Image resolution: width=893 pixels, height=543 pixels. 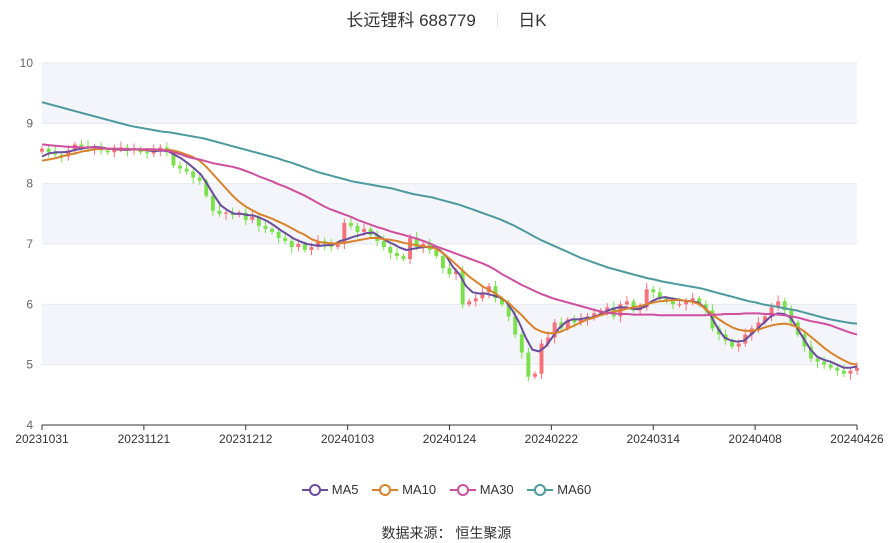 What do you see at coordinates (532, 20) in the screenshot?
I see `period-label: 日K` at bounding box center [532, 20].